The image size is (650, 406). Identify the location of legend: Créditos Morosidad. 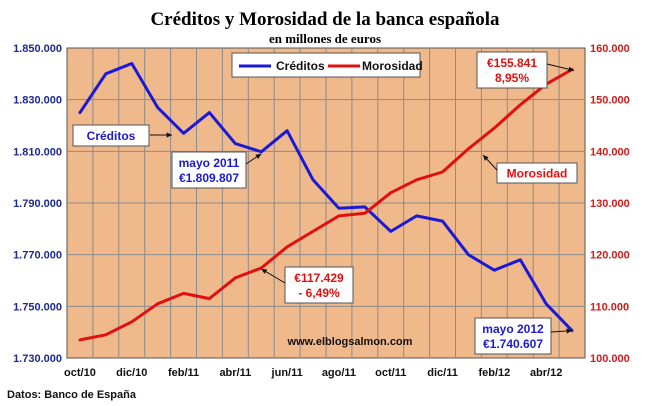
(327, 65).